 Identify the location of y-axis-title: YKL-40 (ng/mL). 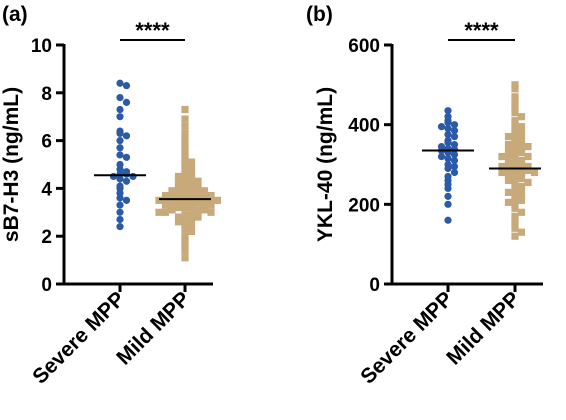
(325, 164).